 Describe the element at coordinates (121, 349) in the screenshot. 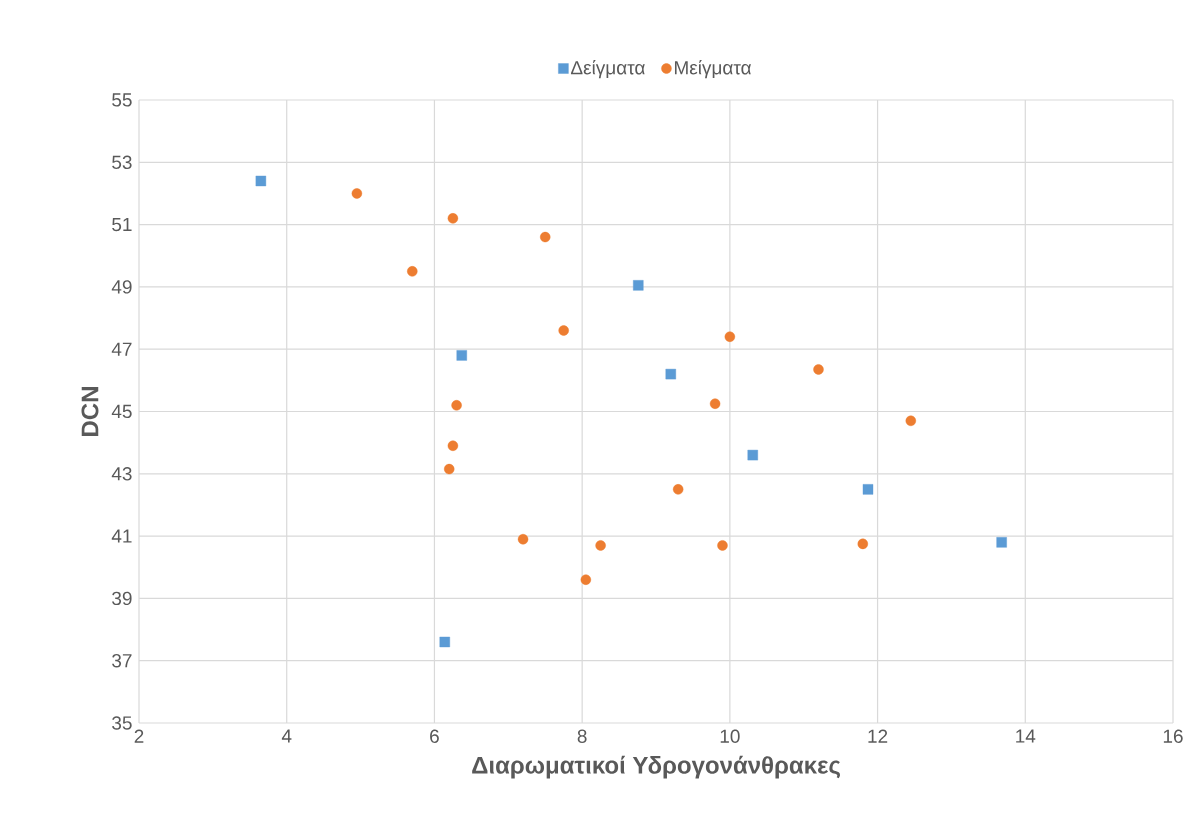

I see `y-tick-label: 47` at that location.